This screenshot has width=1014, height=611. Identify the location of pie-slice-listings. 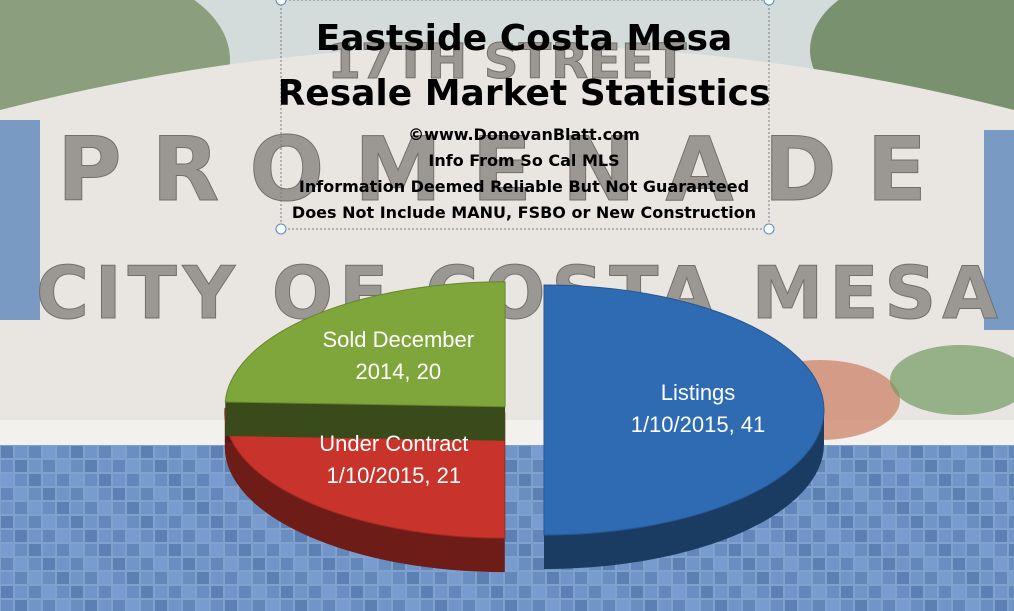
(684, 410).